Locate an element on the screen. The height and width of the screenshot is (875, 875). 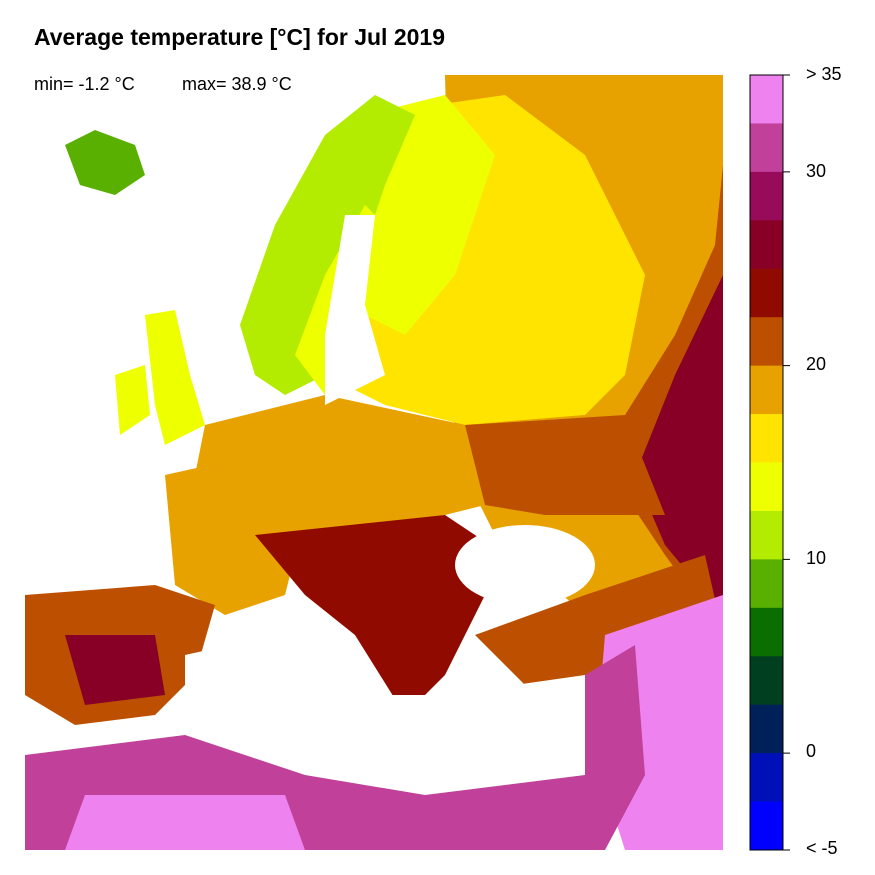
legend-tick-label: 10 is located at coordinates (816, 558).